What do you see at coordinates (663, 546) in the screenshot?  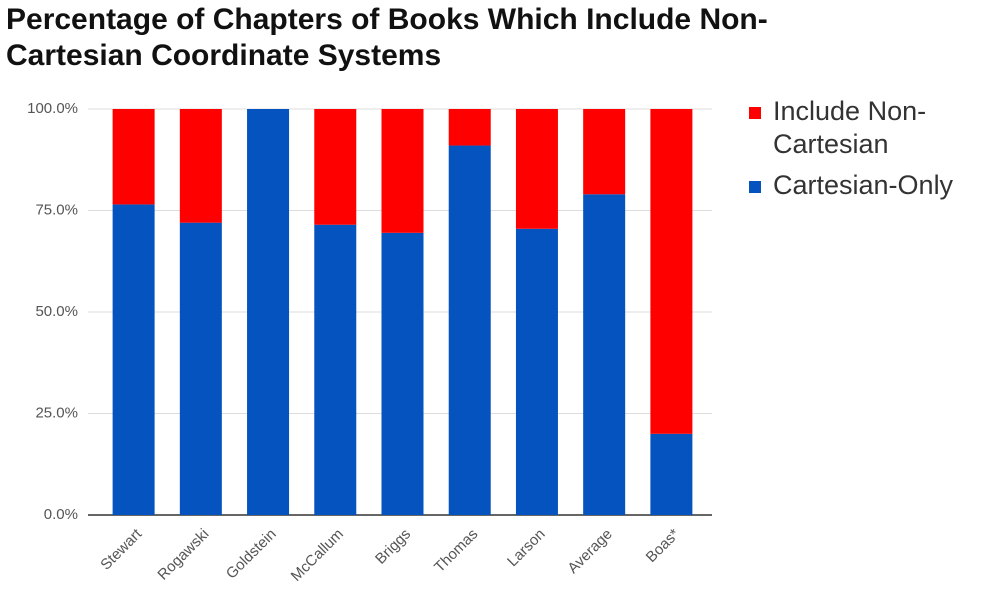 I see `x-tick-label: Boas*` at bounding box center [663, 546].